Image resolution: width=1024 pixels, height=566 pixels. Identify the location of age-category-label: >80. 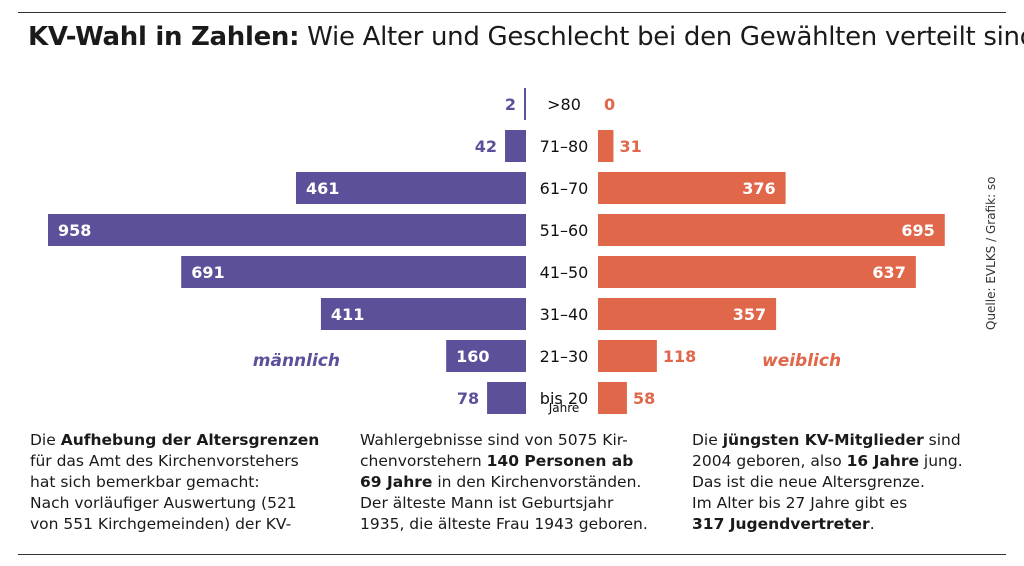
(564, 104).